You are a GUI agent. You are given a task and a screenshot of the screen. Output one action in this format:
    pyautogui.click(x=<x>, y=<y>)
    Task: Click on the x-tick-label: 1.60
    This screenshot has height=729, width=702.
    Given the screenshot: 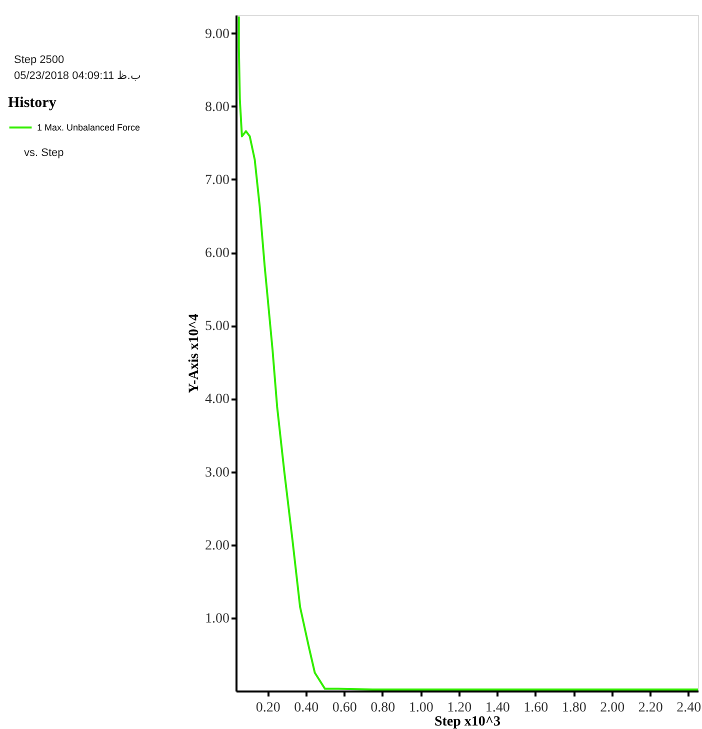 What is the action you would take?
    pyautogui.click(x=536, y=708)
    